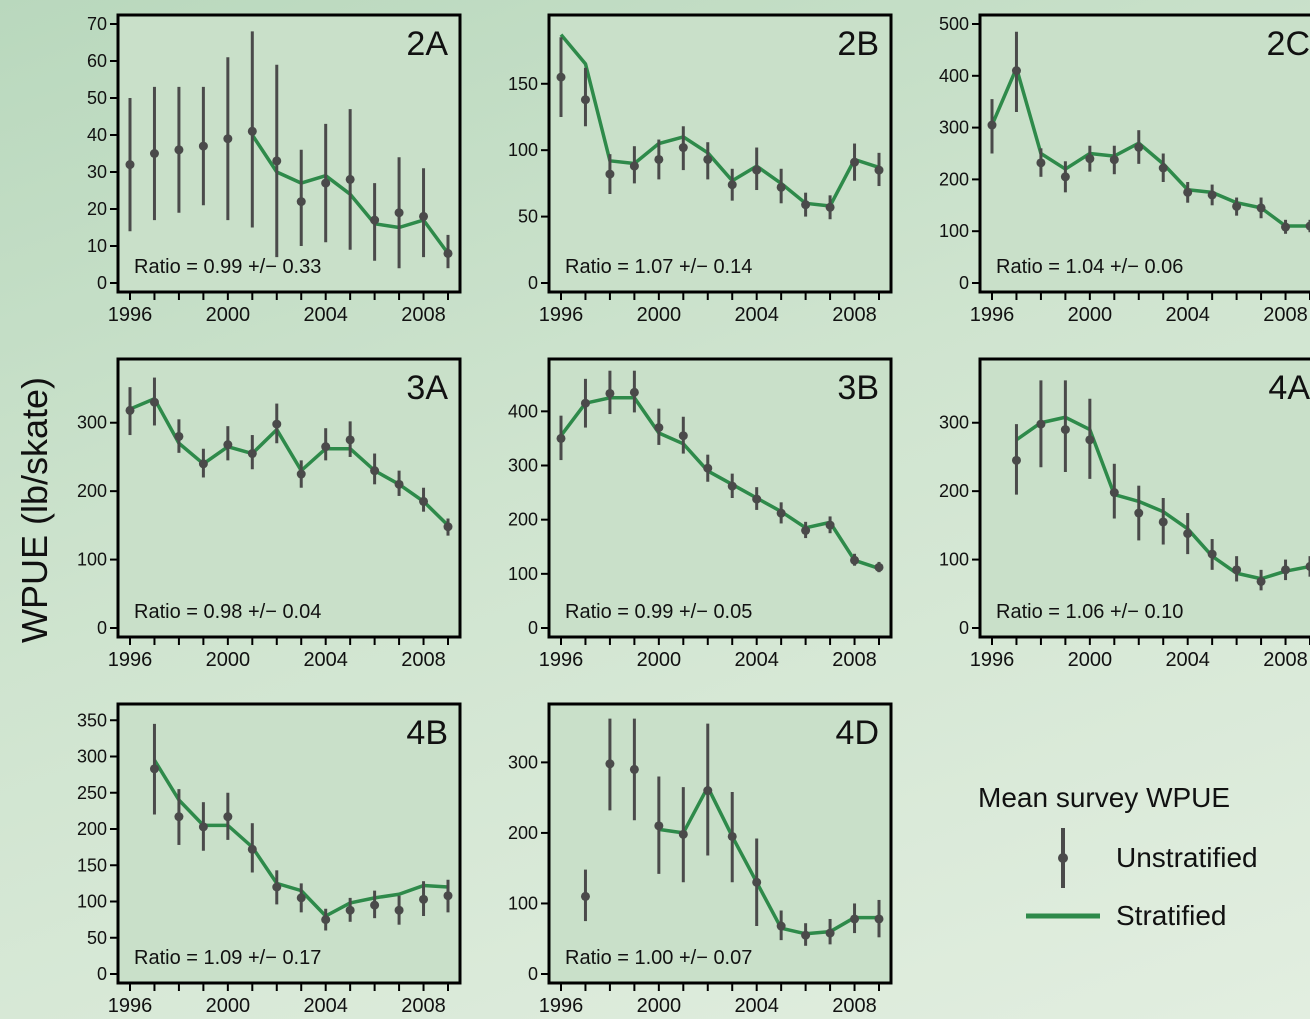  What do you see at coordinates (1041, 424) in the screenshot?
I see `point-4a-1998` at bounding box center [1041, 424].